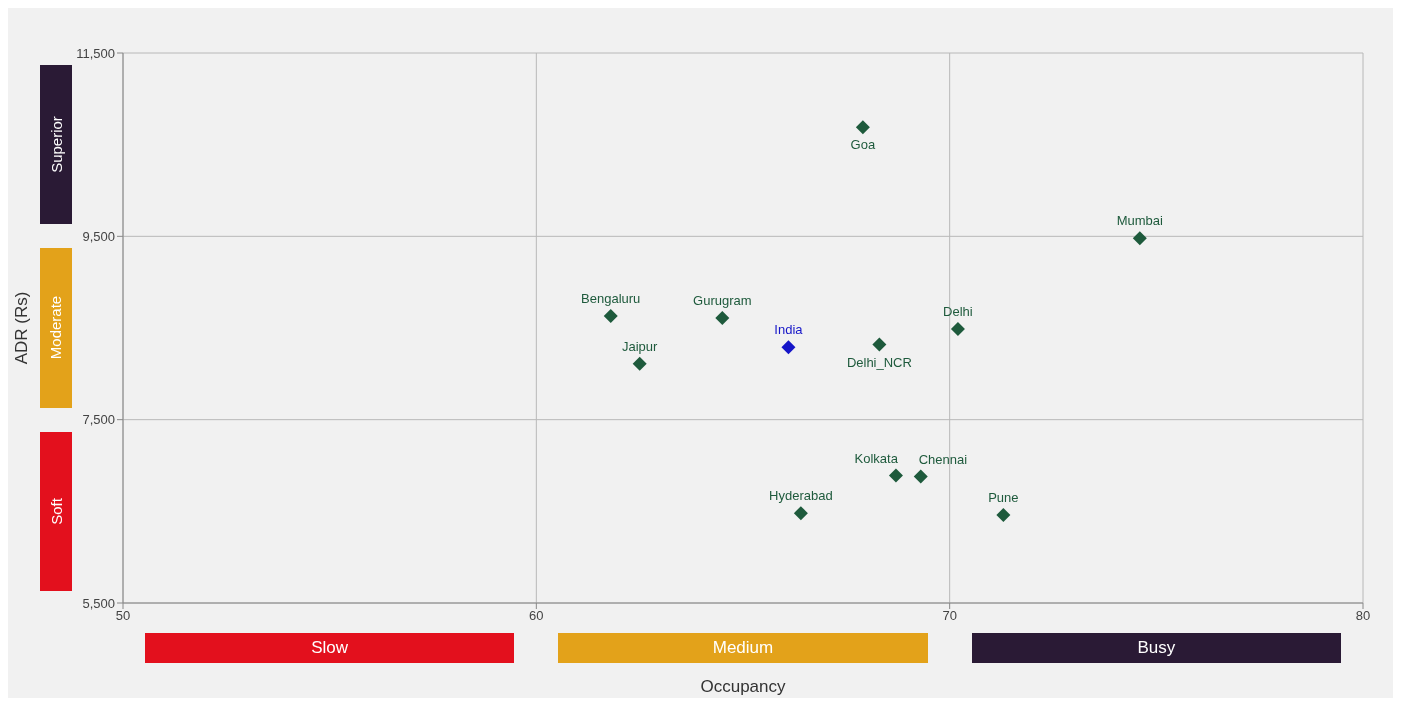  What do you see at coordinates (743, 648) in the screenshot?
I see `text: Medium` at bounding box center [743, 648].